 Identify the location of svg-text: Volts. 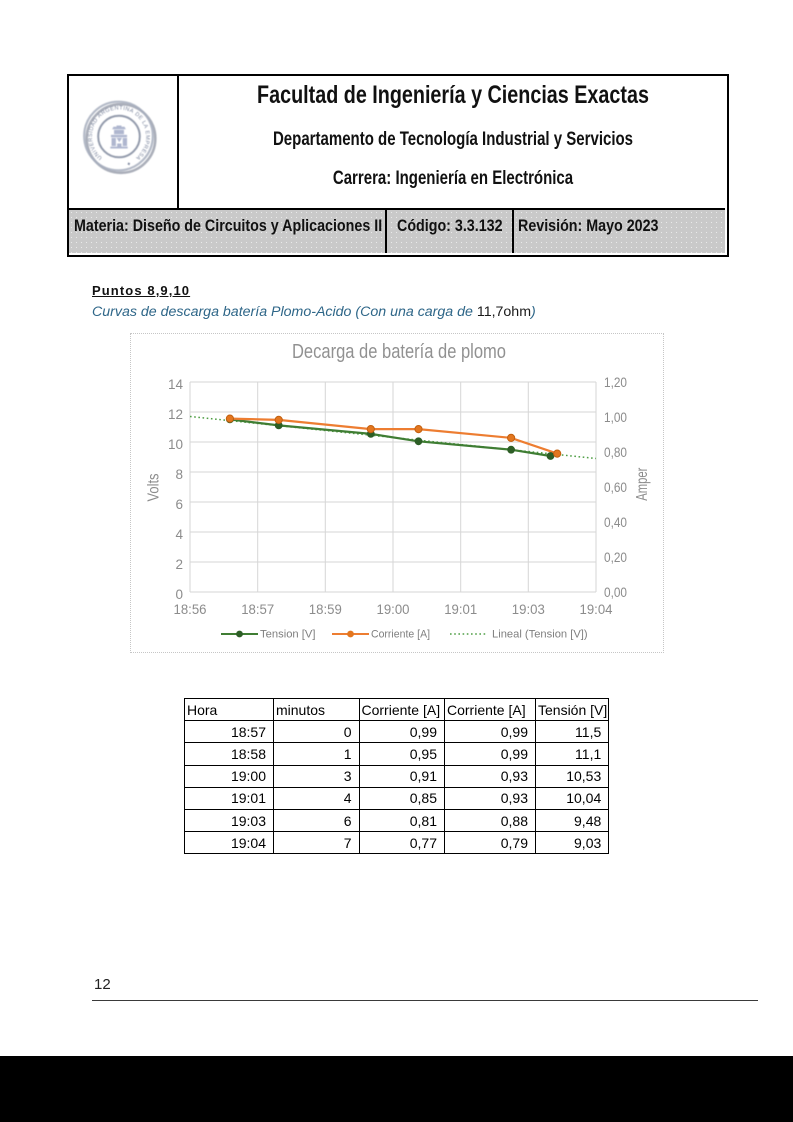
(154, 488).